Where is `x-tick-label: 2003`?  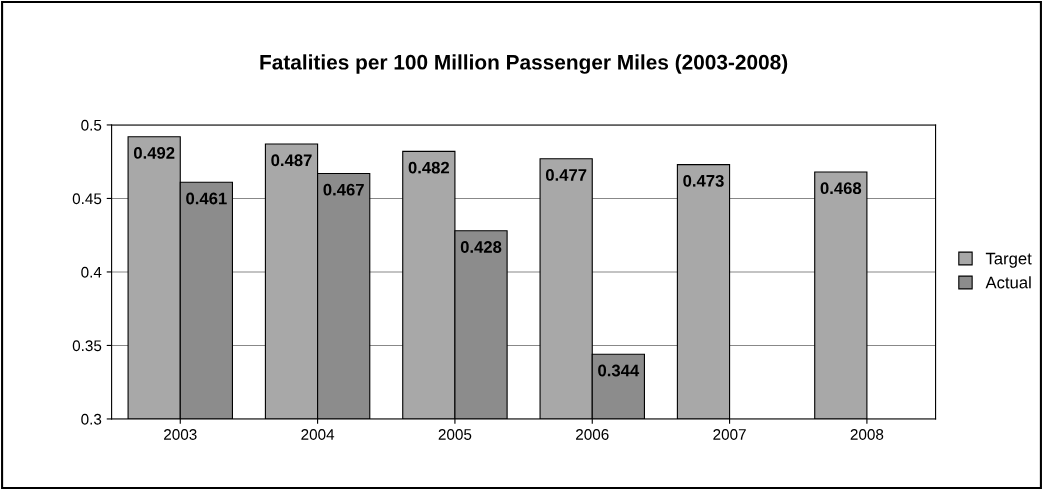 x-tick-label: 2003 is located at coordinates (180, 434).